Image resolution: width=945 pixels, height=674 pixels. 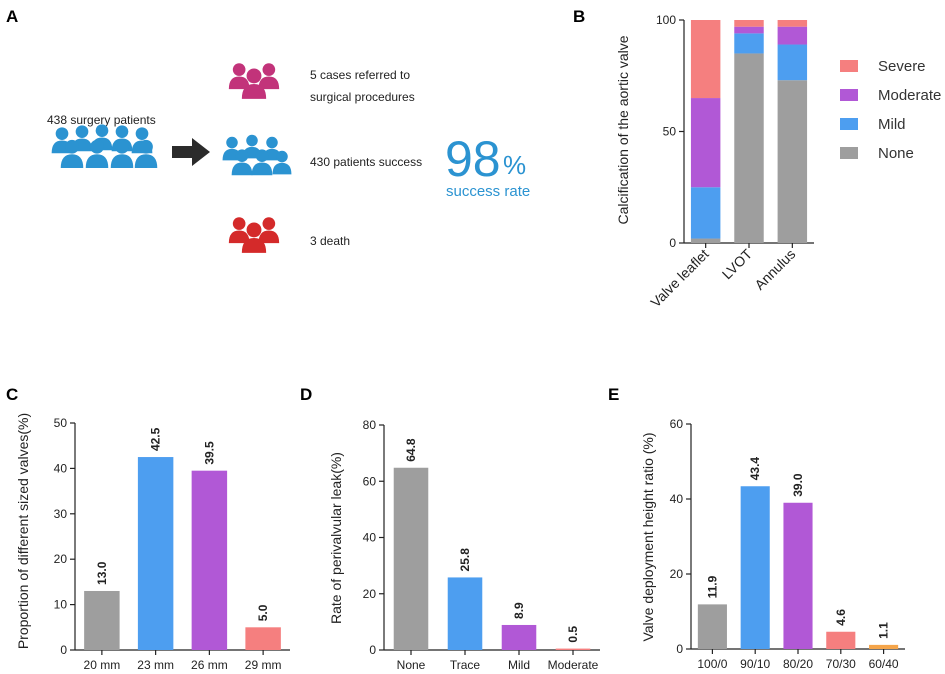 I want to click on chart-c-ytick-label: 40, so click(x=61, y=468).